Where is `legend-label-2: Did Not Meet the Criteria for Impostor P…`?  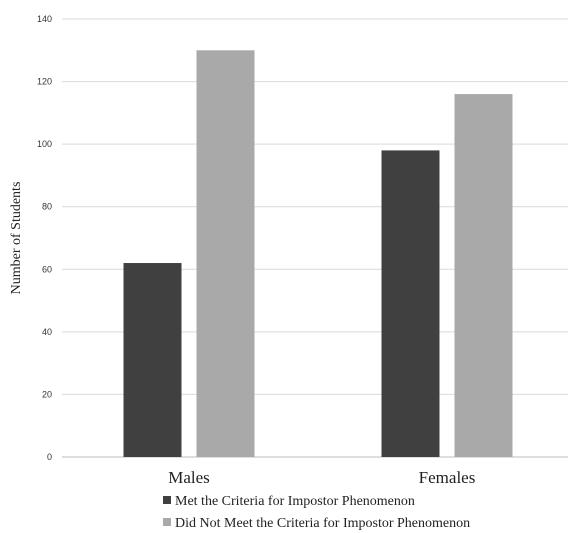
legend-label-2: Did Not Meet the Criteria for Impostor P… is located at coordinates (322, 523).